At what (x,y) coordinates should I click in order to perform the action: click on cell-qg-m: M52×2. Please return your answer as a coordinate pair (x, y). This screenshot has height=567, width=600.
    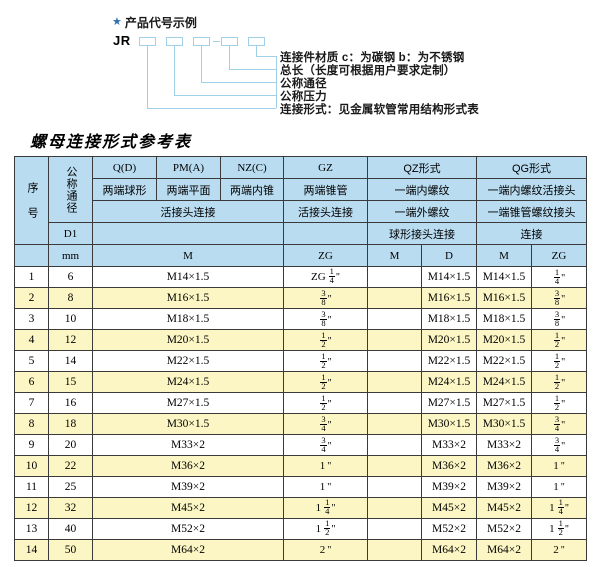
    Looking at the image, I should click on (504, 529).